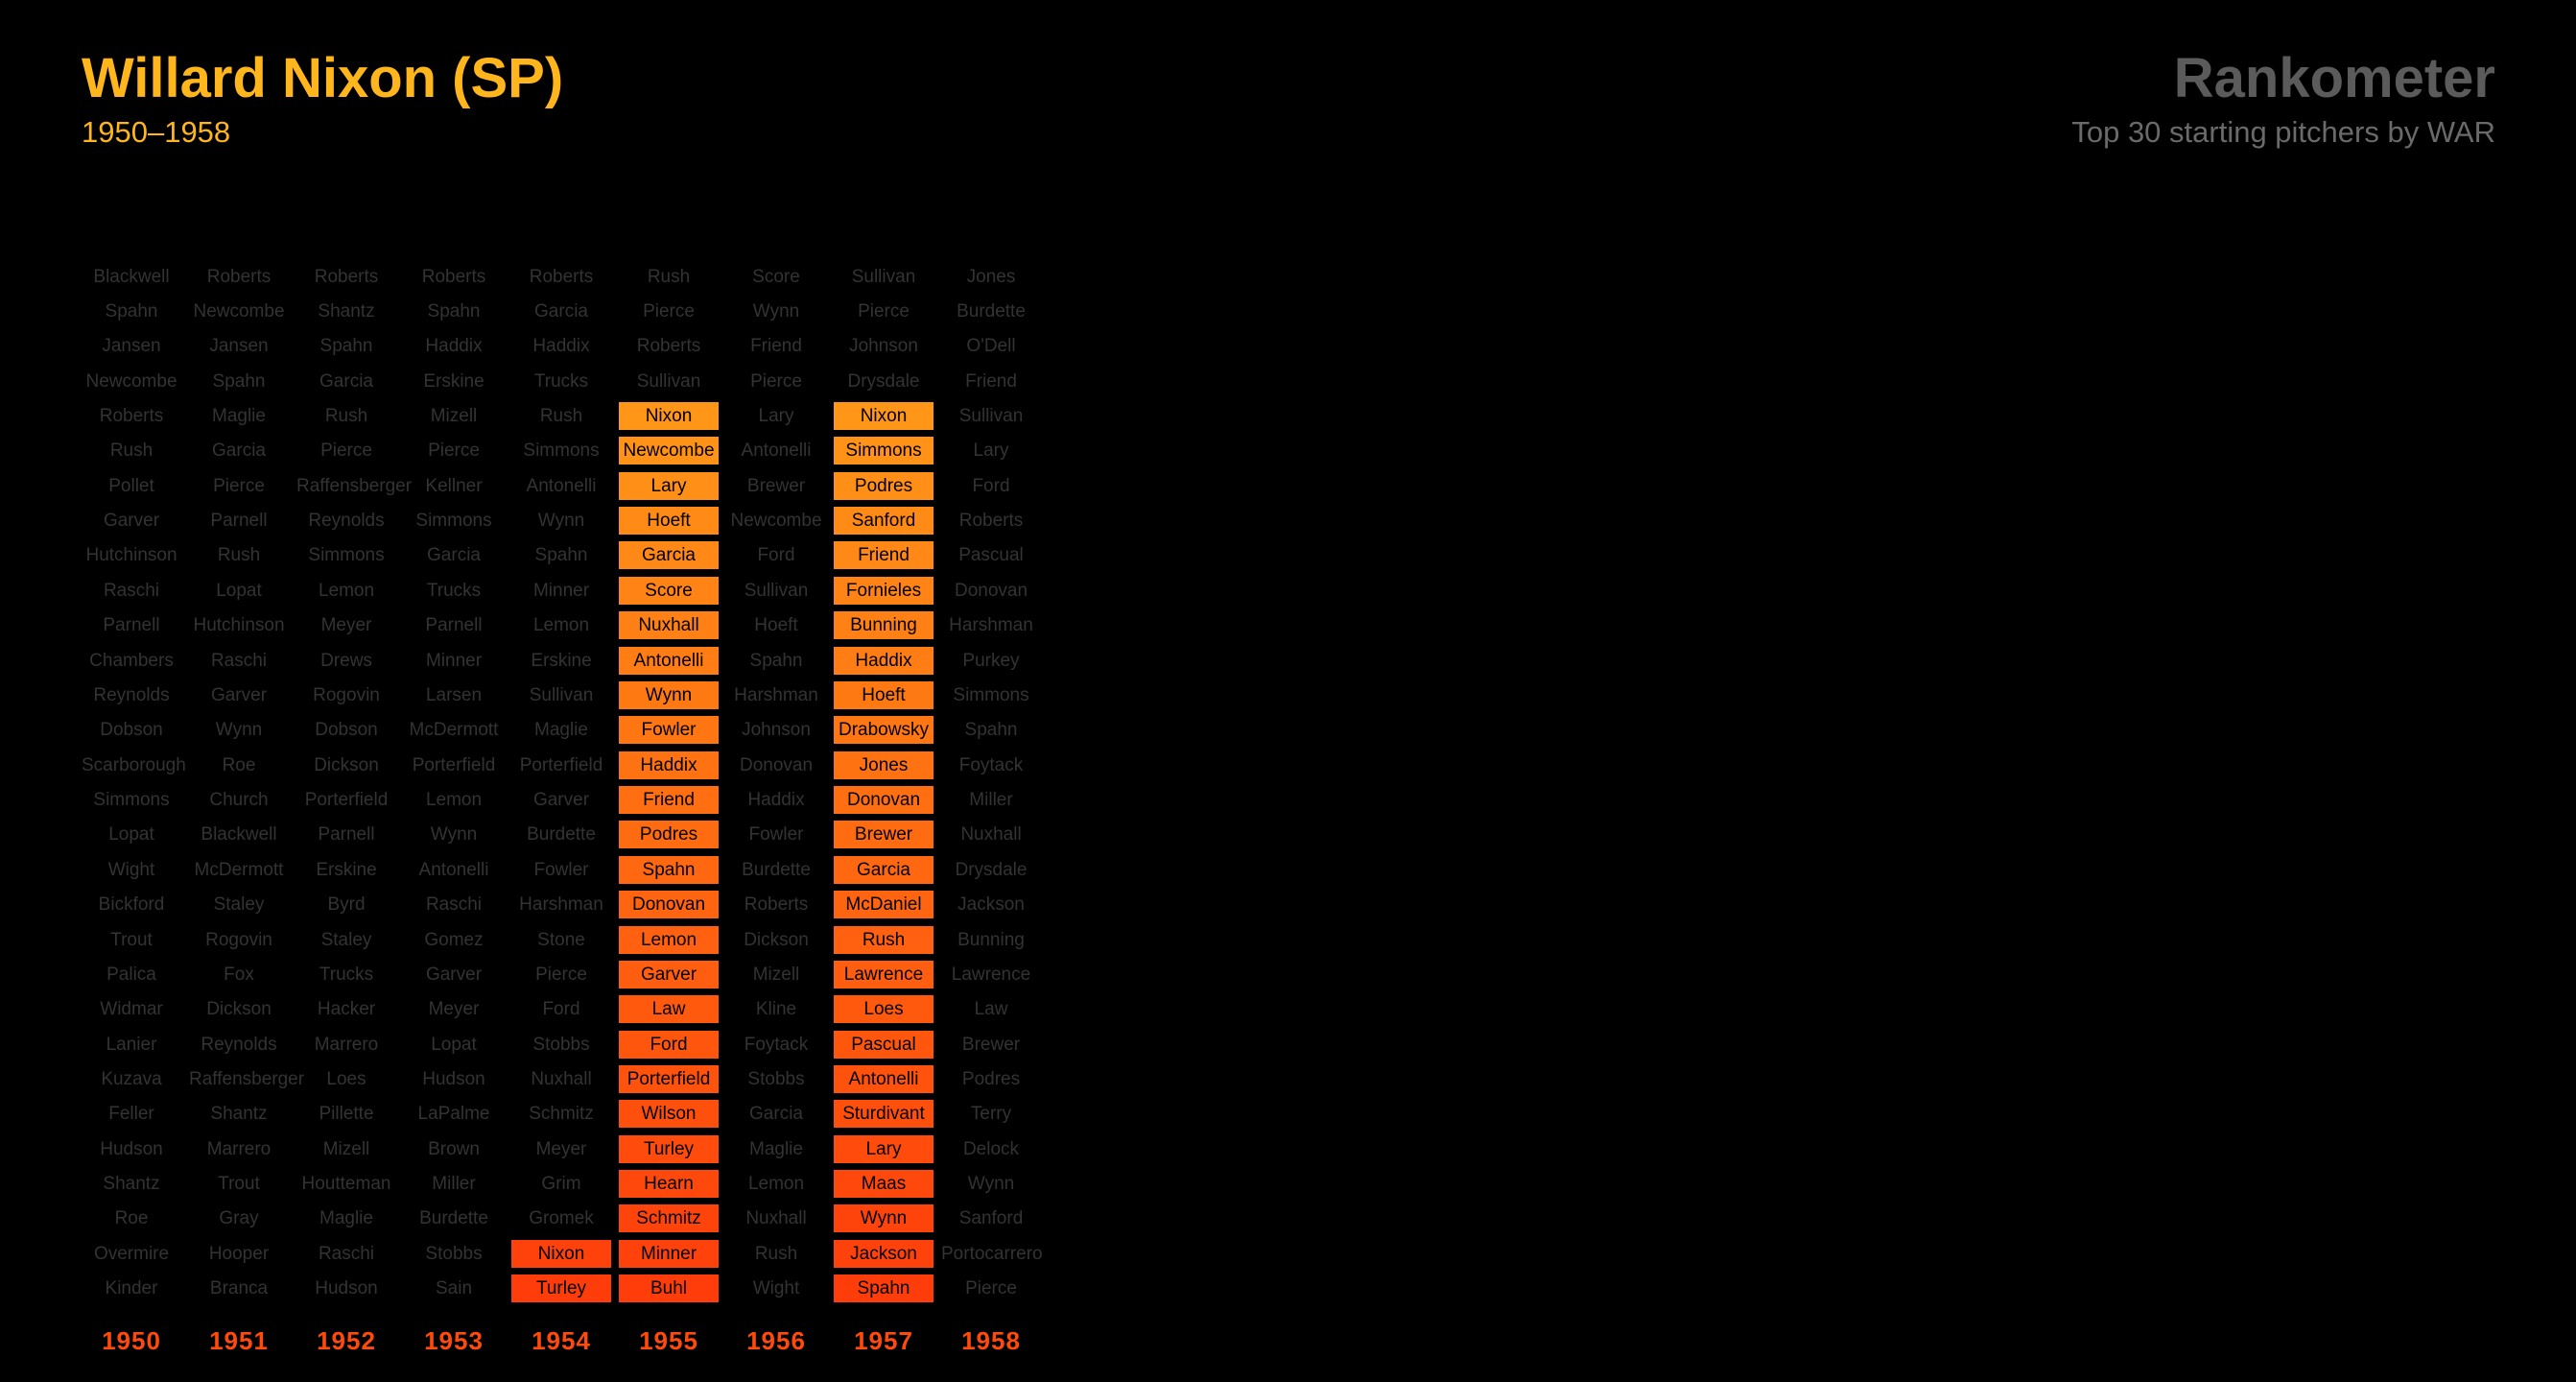  Describe the element at coordinates (453, 1114) in the screenshot. I see `rank-cell: LaPalme` at that location.